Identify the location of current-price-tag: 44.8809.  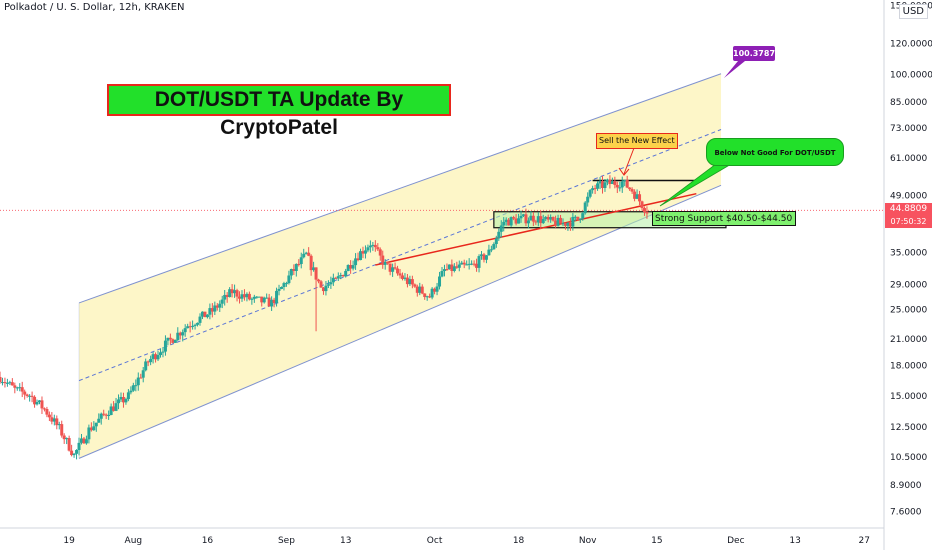
(908, 209).